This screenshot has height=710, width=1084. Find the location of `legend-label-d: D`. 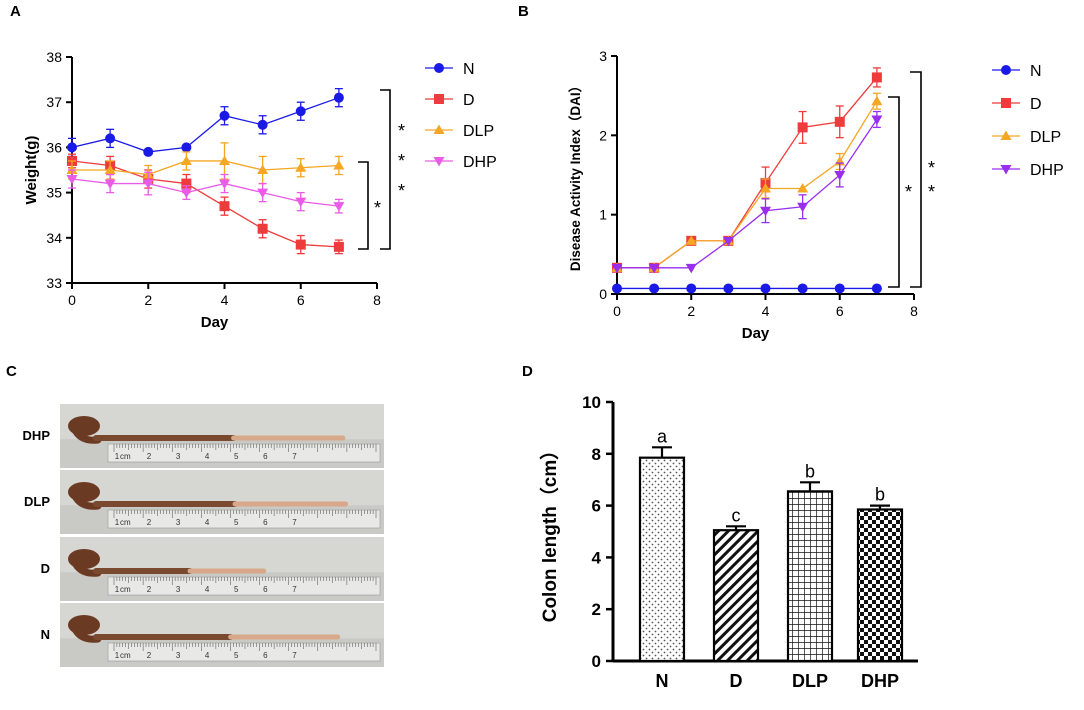

legend-label-d: D is located at coordinates (1036, 104).